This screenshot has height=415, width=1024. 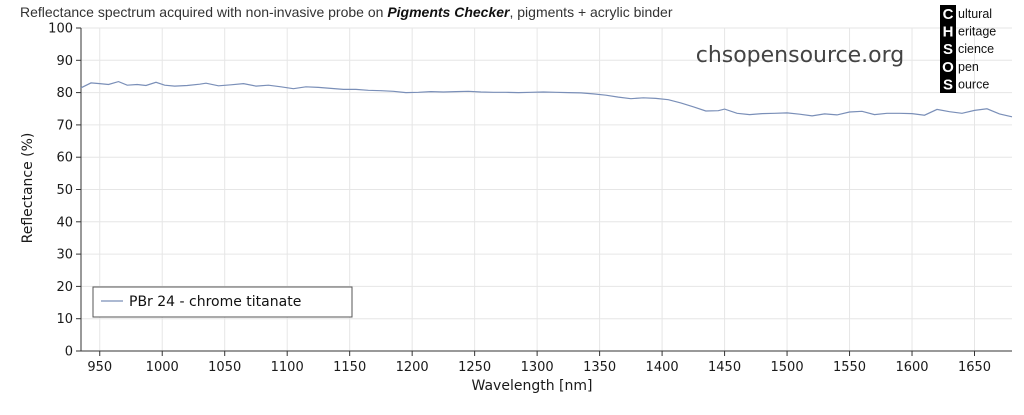 I want to click on y-tick-label-20: 20, so click(x=64, y=287).